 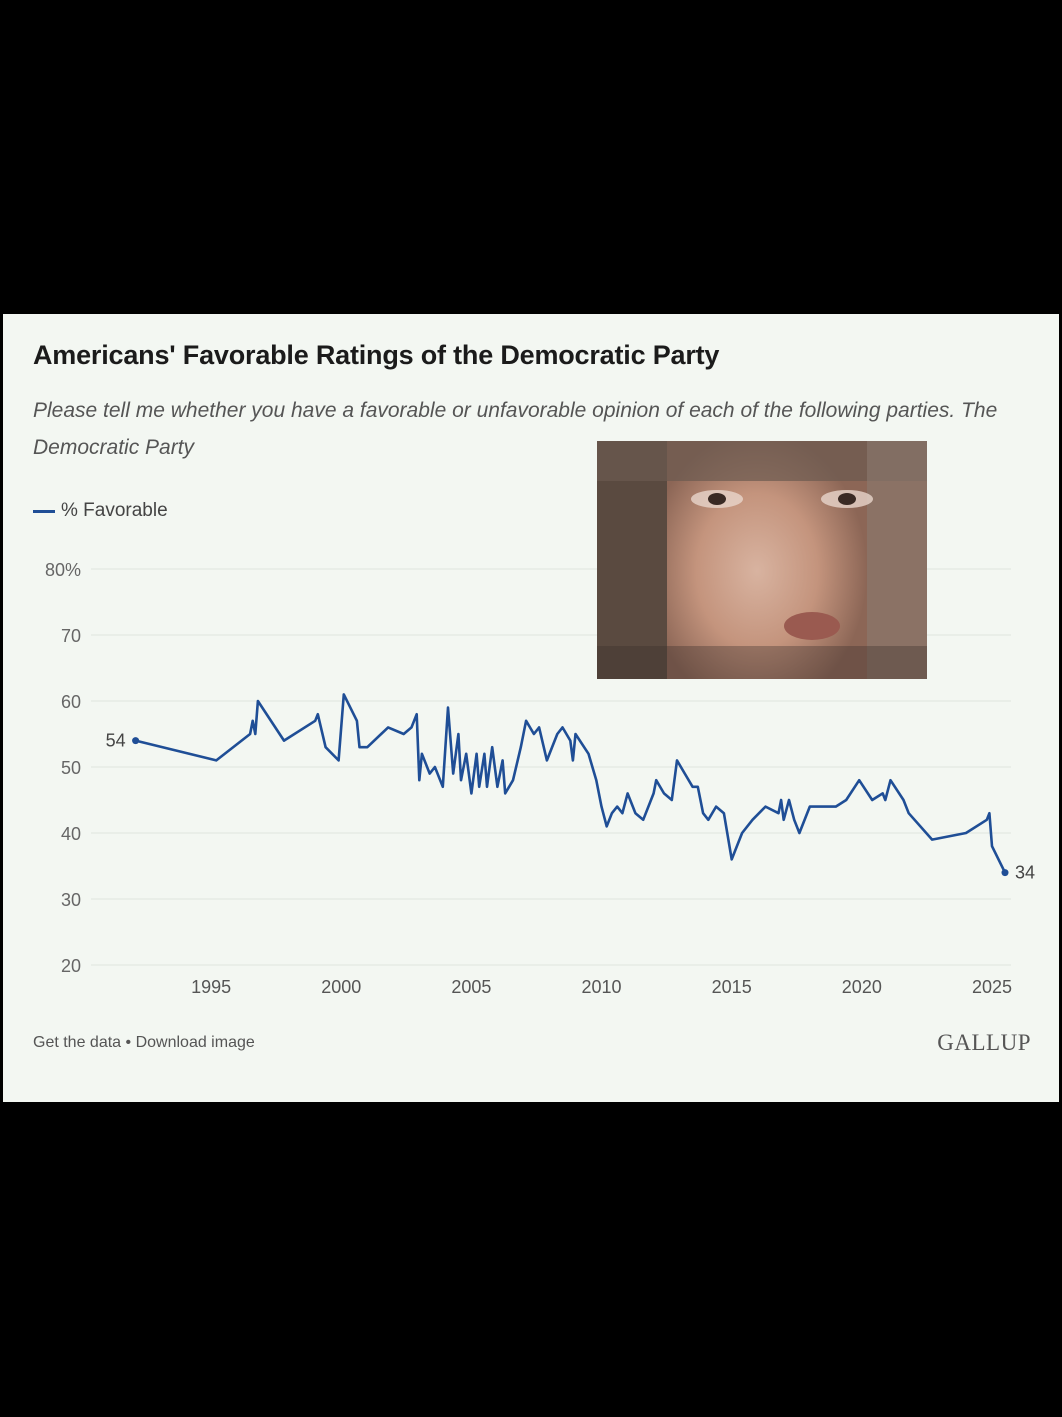 I want to click on end-point, so click(x=1005, y=873).